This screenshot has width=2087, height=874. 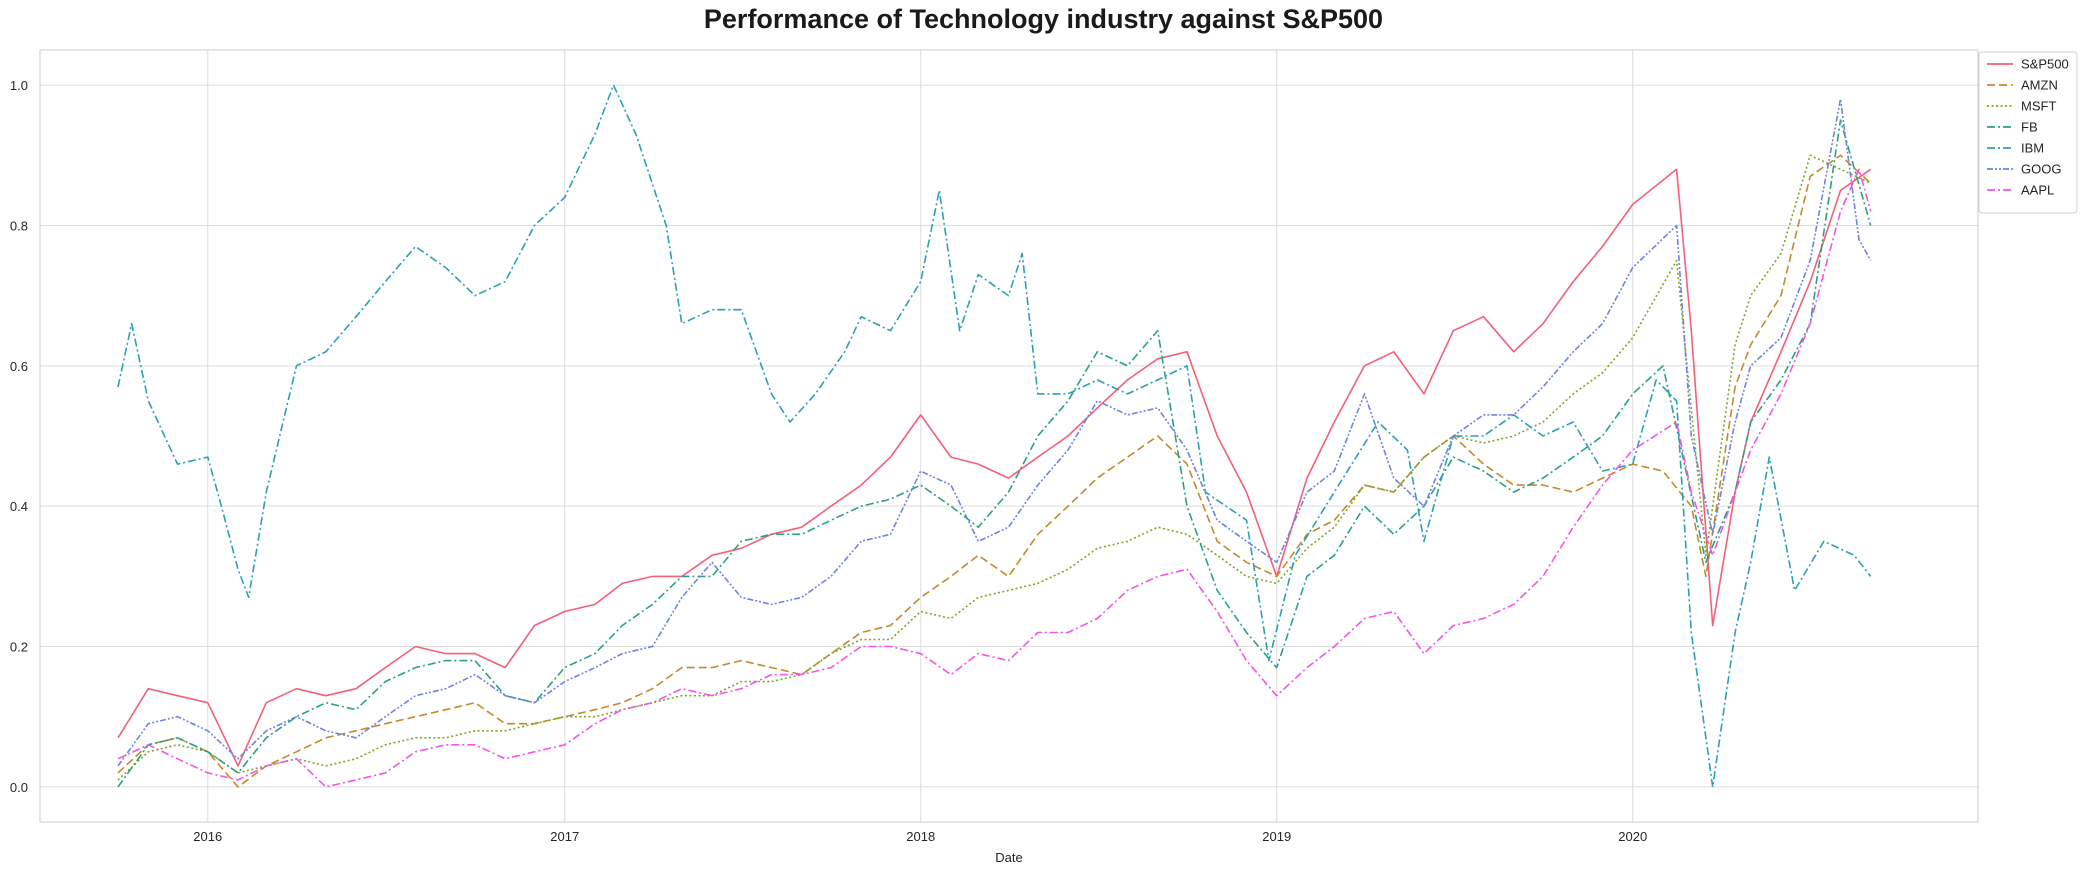 I want to click on legend-entry-label: FB, so click(x=2029, y=127).